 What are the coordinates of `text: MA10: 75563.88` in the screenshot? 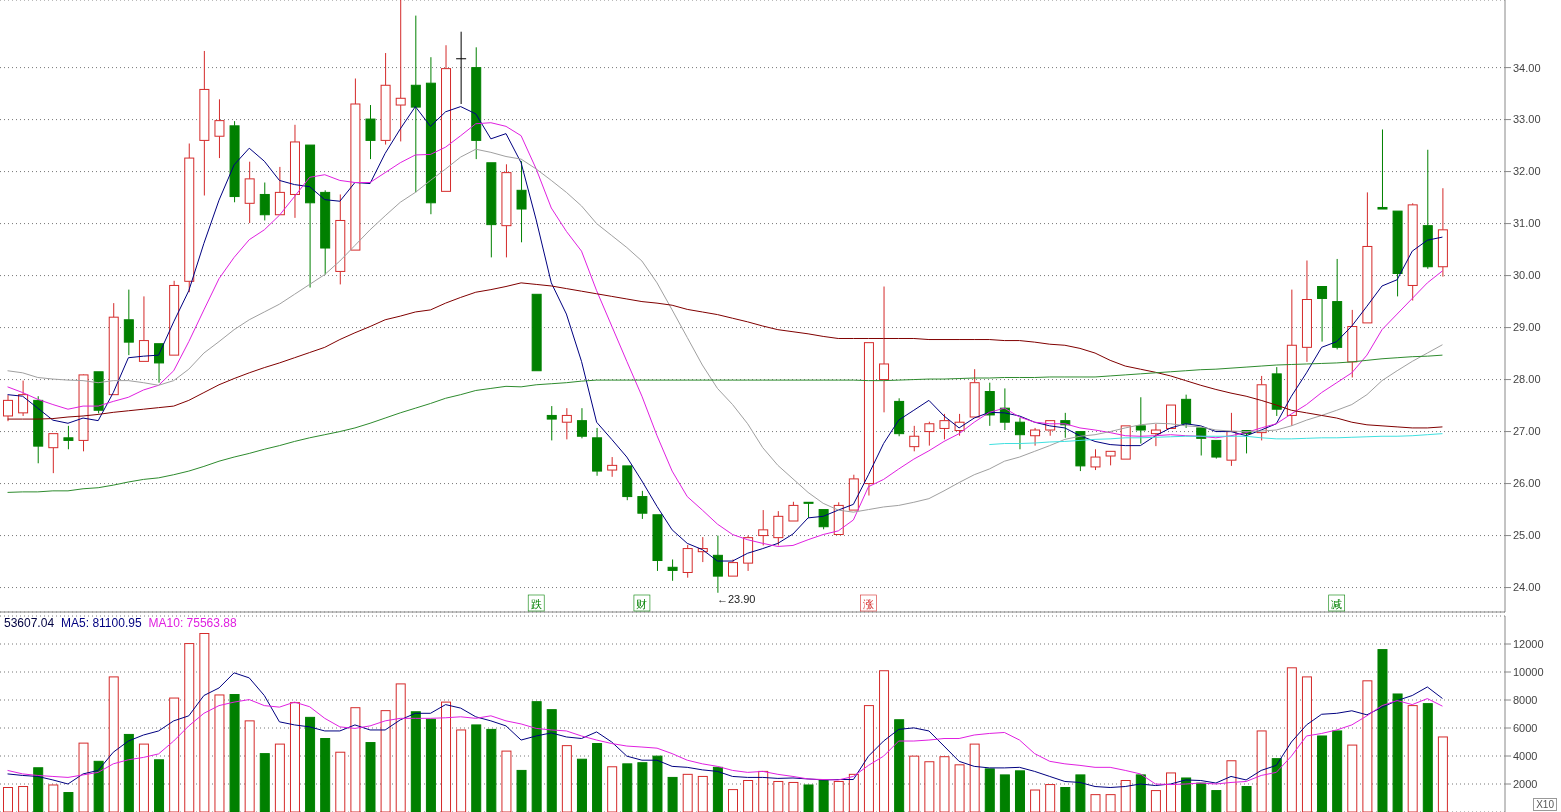 It's located at (192, 623).